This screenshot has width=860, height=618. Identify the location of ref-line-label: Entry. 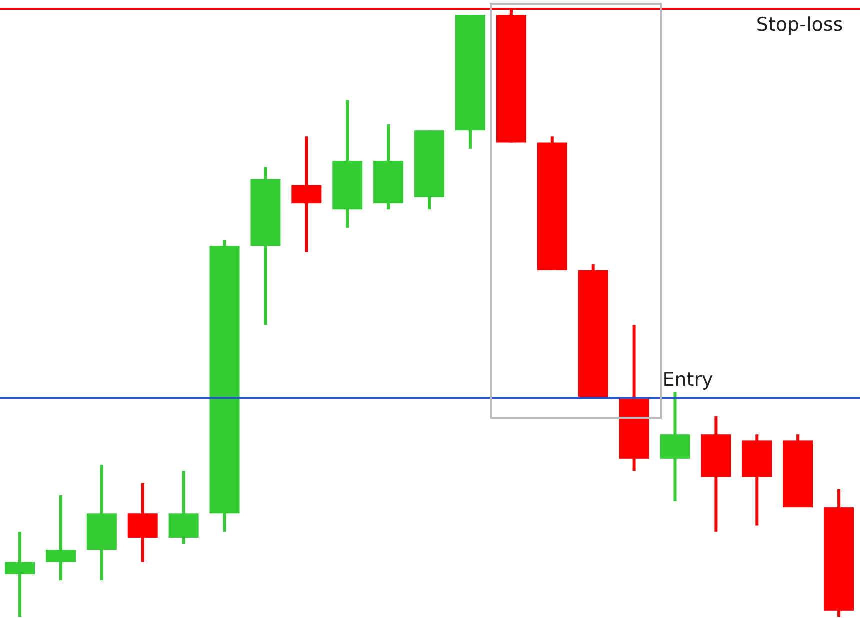
(688, 380).